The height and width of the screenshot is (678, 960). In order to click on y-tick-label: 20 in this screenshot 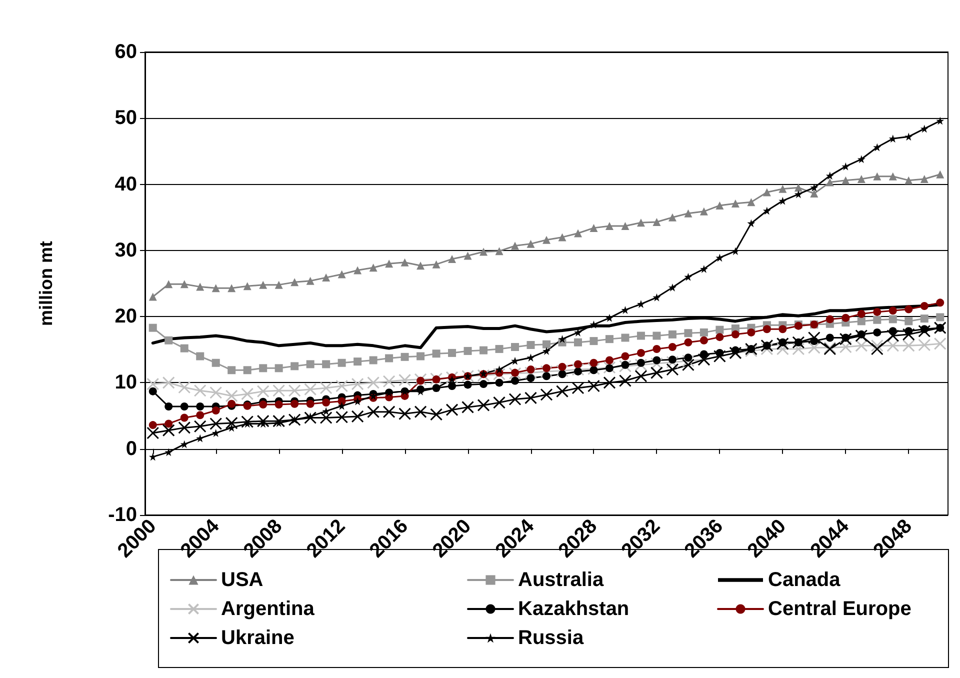, I will do `click(125, 317)`.